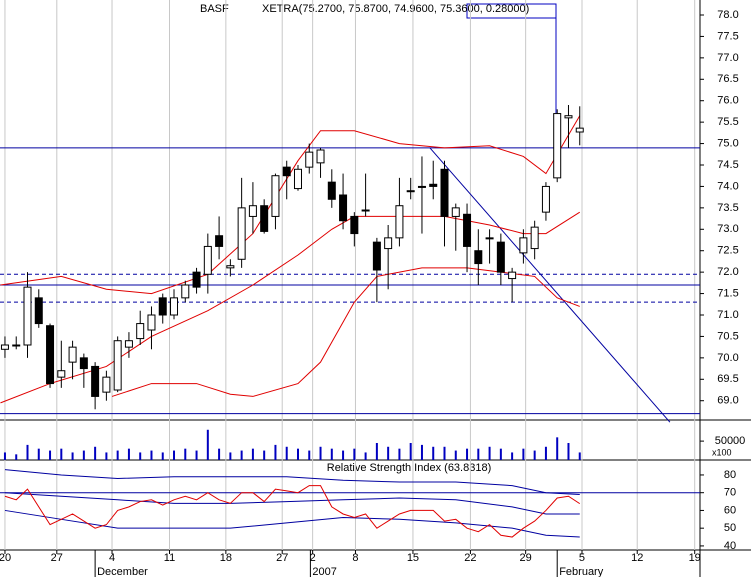  I want to click on rsi-line, so click(292, 511).